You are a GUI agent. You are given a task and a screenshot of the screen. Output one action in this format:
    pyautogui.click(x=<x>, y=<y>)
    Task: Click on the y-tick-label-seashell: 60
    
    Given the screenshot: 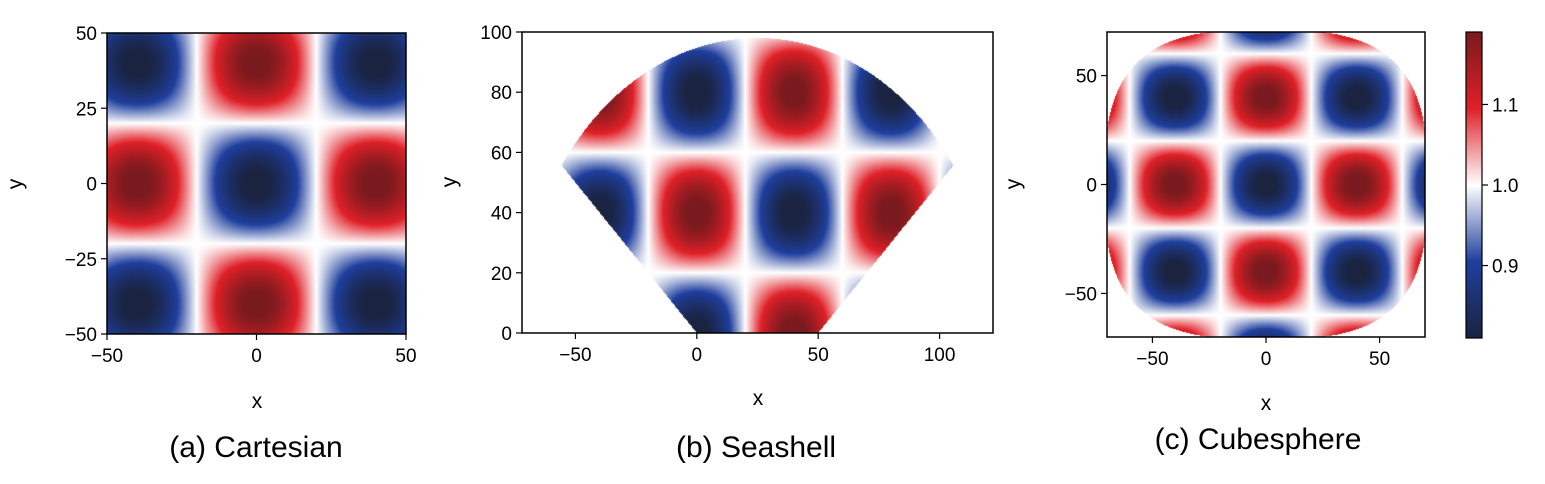 What is the action you would take?
    pyautogui.click(x=501, y=153)
    